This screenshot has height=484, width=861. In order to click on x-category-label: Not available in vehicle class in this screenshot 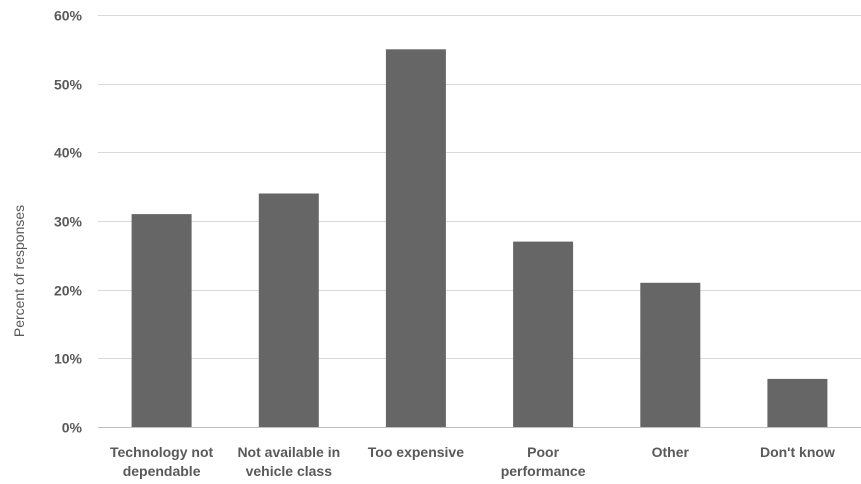, I will do `click(288, 461)`.